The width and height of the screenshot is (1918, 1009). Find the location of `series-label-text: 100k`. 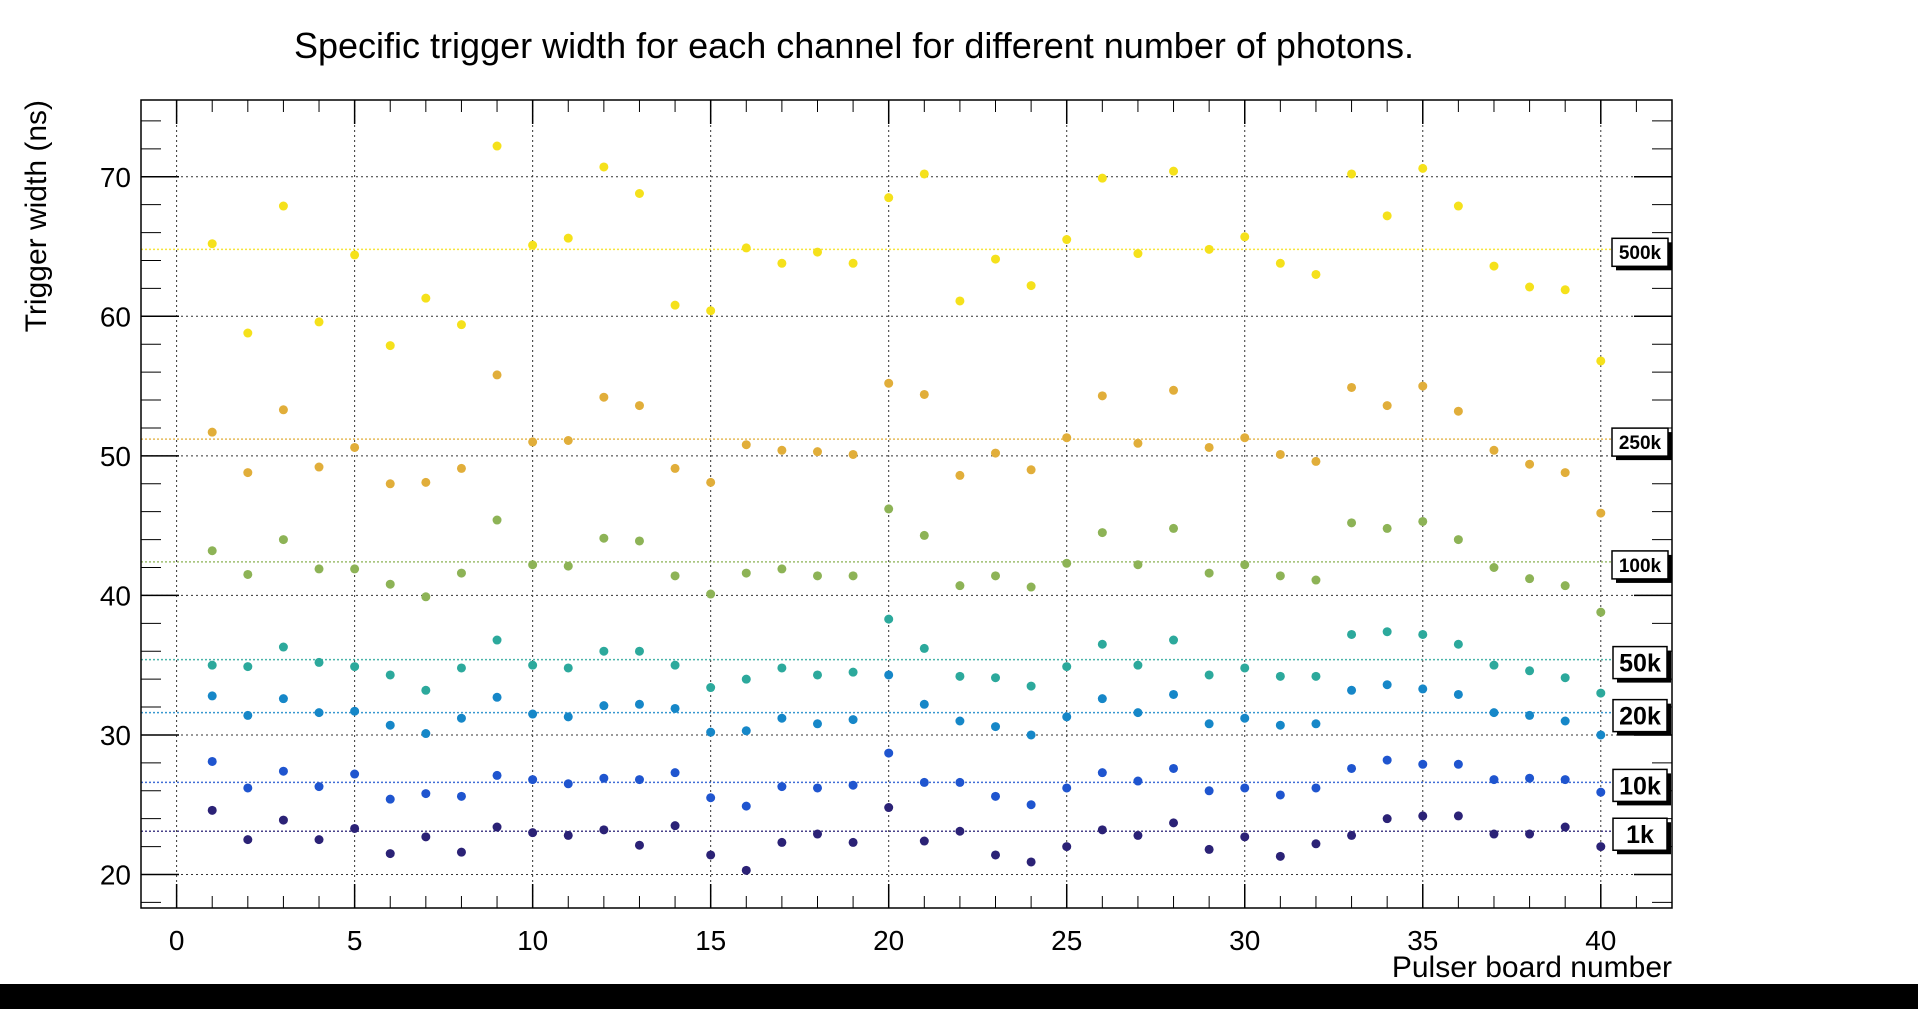

series-label-text: 100k is located at coordinates (1640, 566).